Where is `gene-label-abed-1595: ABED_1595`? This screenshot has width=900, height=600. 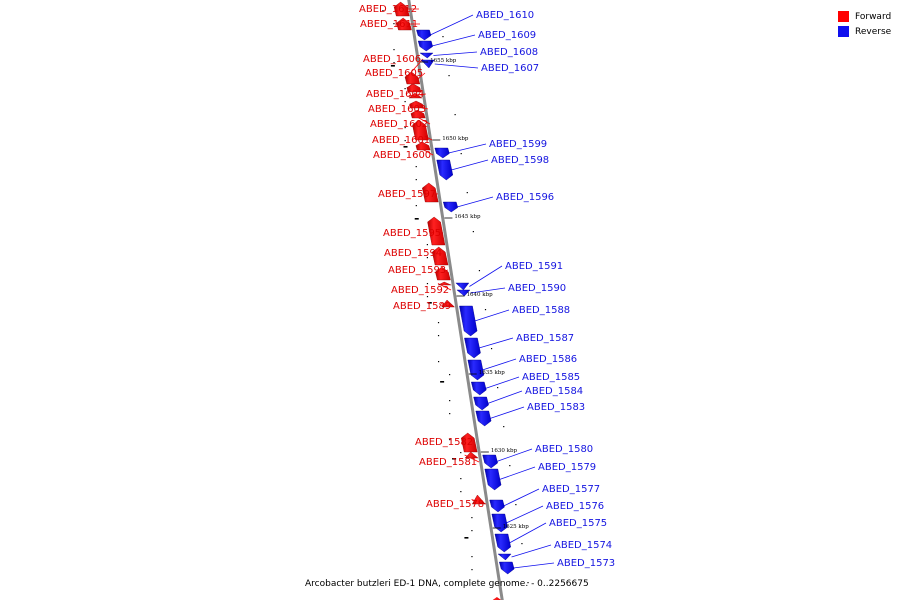
gene-label-abed-1595: ABED_1595 is located at coordinates (412, 233).